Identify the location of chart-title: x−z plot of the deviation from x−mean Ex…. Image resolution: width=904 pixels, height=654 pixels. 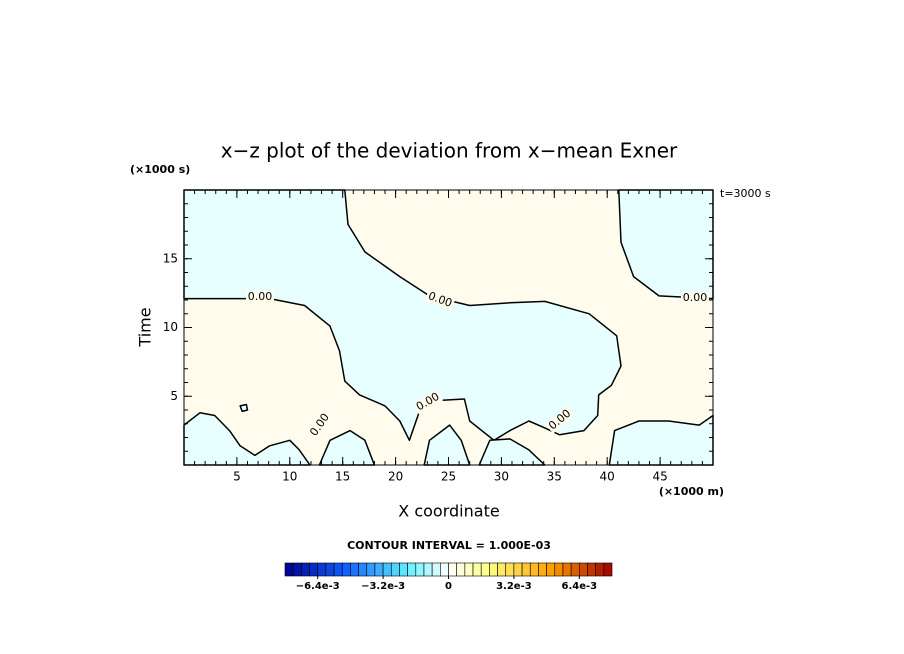
(449, 151).